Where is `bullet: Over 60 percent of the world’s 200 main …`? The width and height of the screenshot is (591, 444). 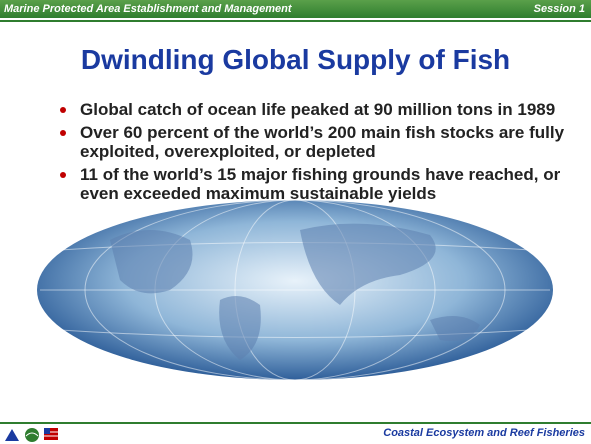
bullet: Over 60 percent of the world’s 200 main … is located at coordinates (315, 142).